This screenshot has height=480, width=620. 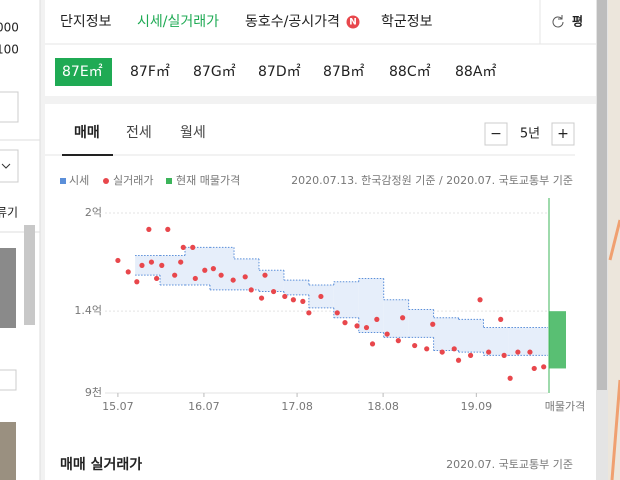 What do you see at coordinates (204, 406) in the screenshot?
I see `x-tick-label: 16.07` at bounding box center [204, 406].